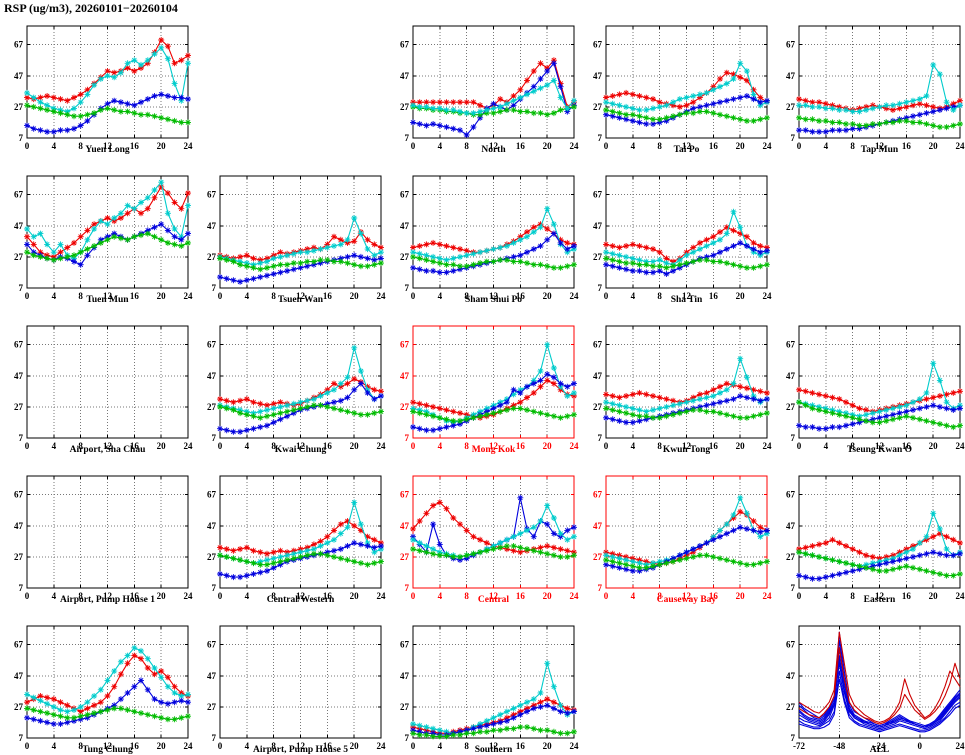  Describe the element at coordinates (868, 380) in the screenshot. I see `chart-tseung-kwan-o: 7 27 47 67 0 4 8 12 16 20 24 Tseung Kwan O` at that location.